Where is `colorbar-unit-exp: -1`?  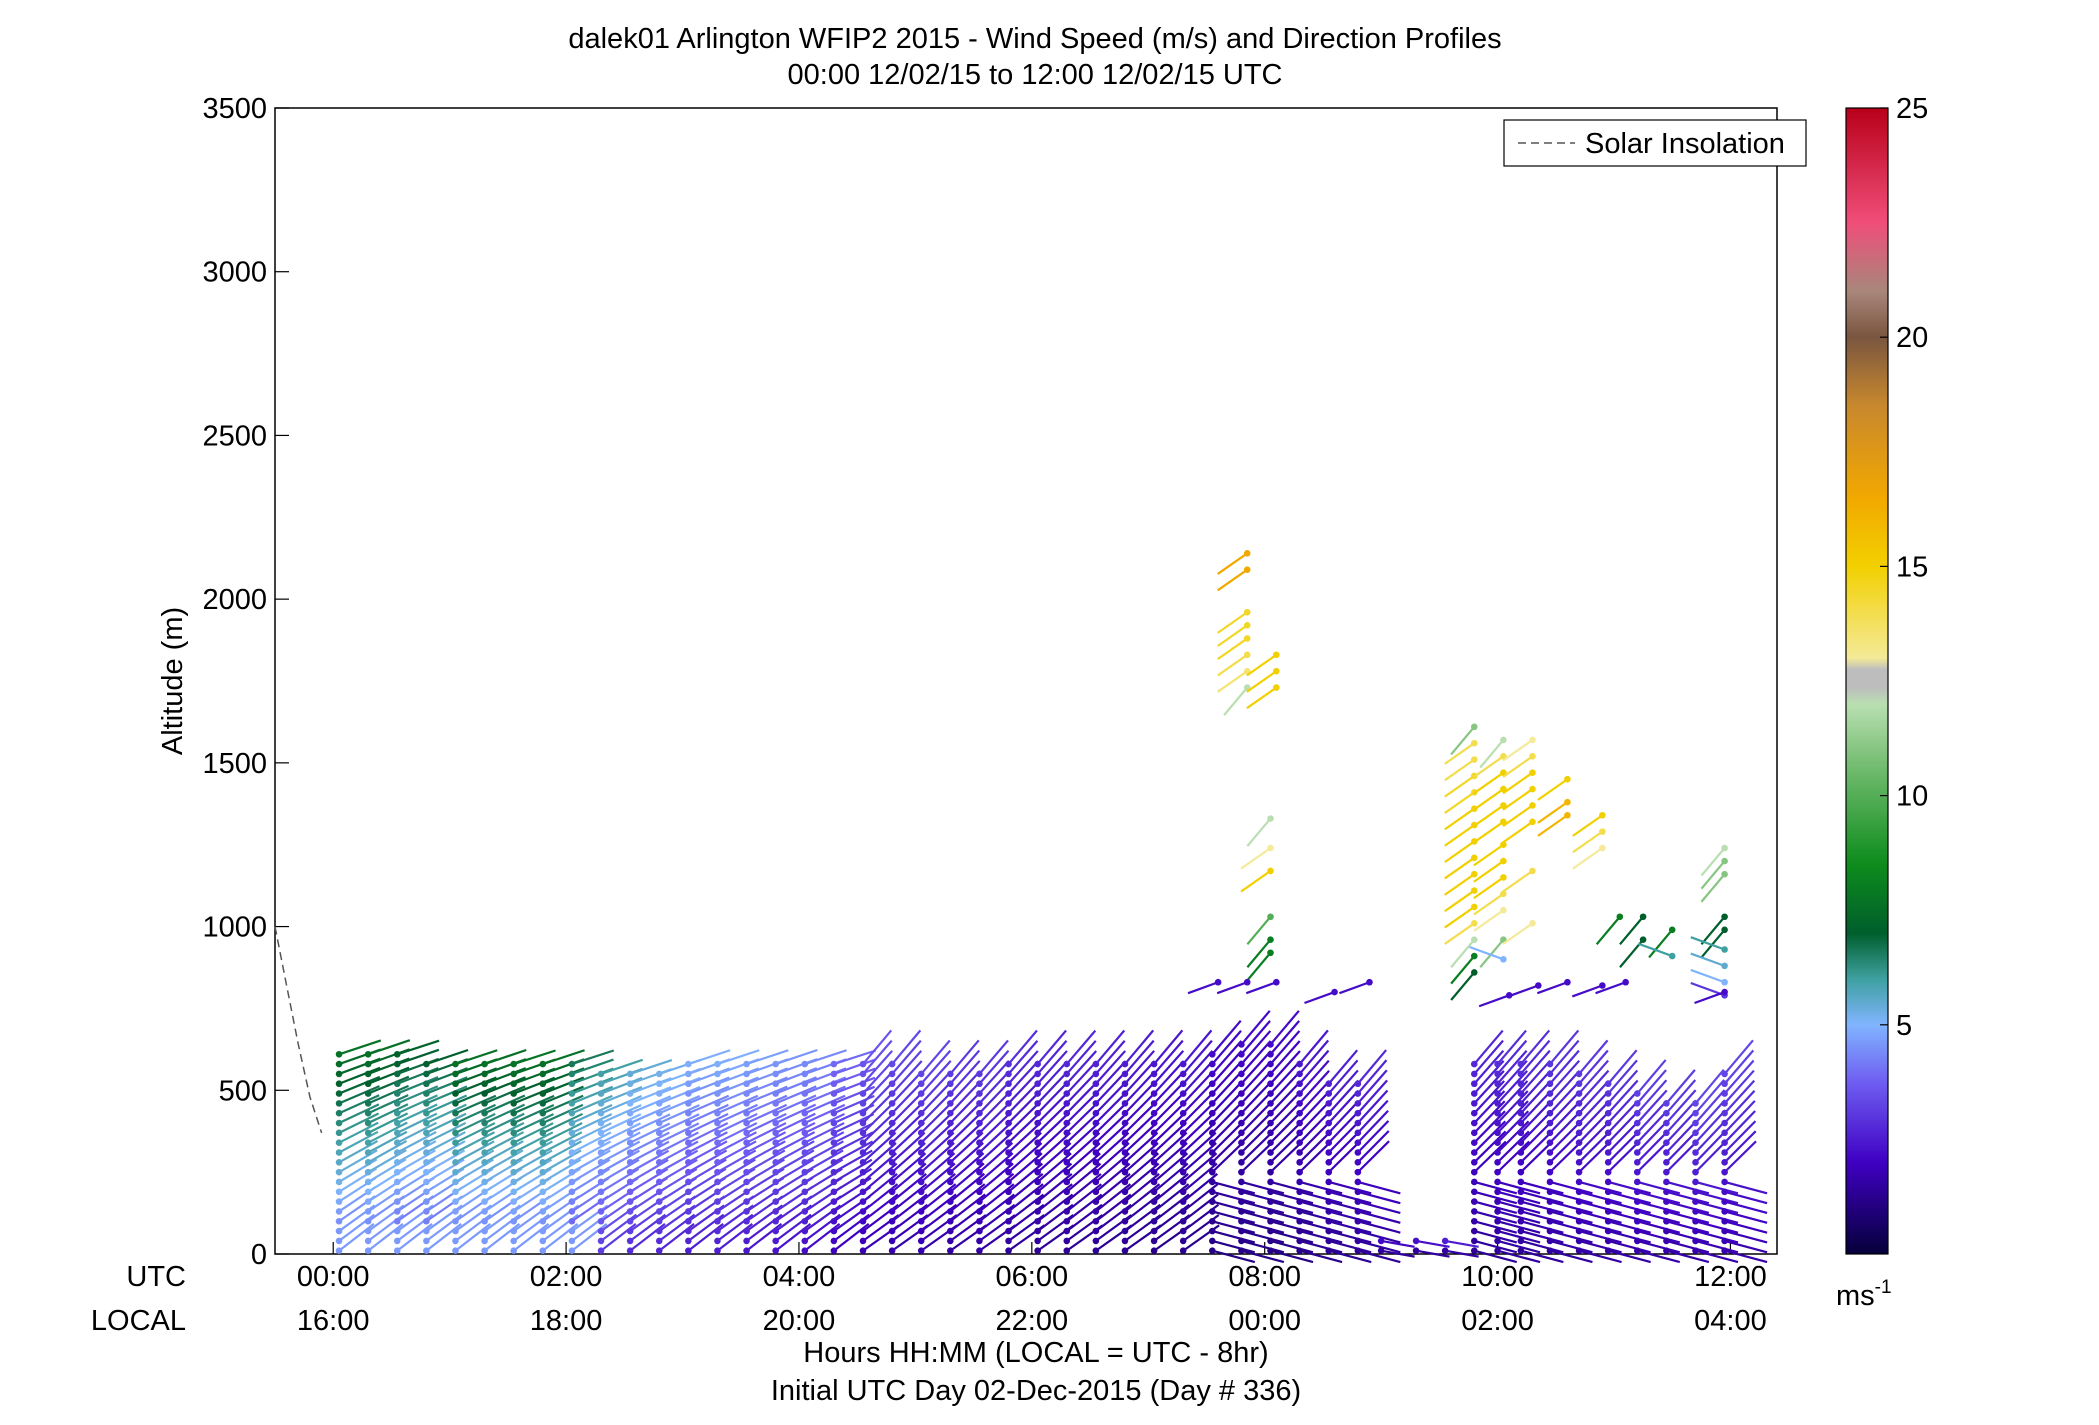 colorbar-unit-exp: -1 is located at coordinates (1883, 1287).